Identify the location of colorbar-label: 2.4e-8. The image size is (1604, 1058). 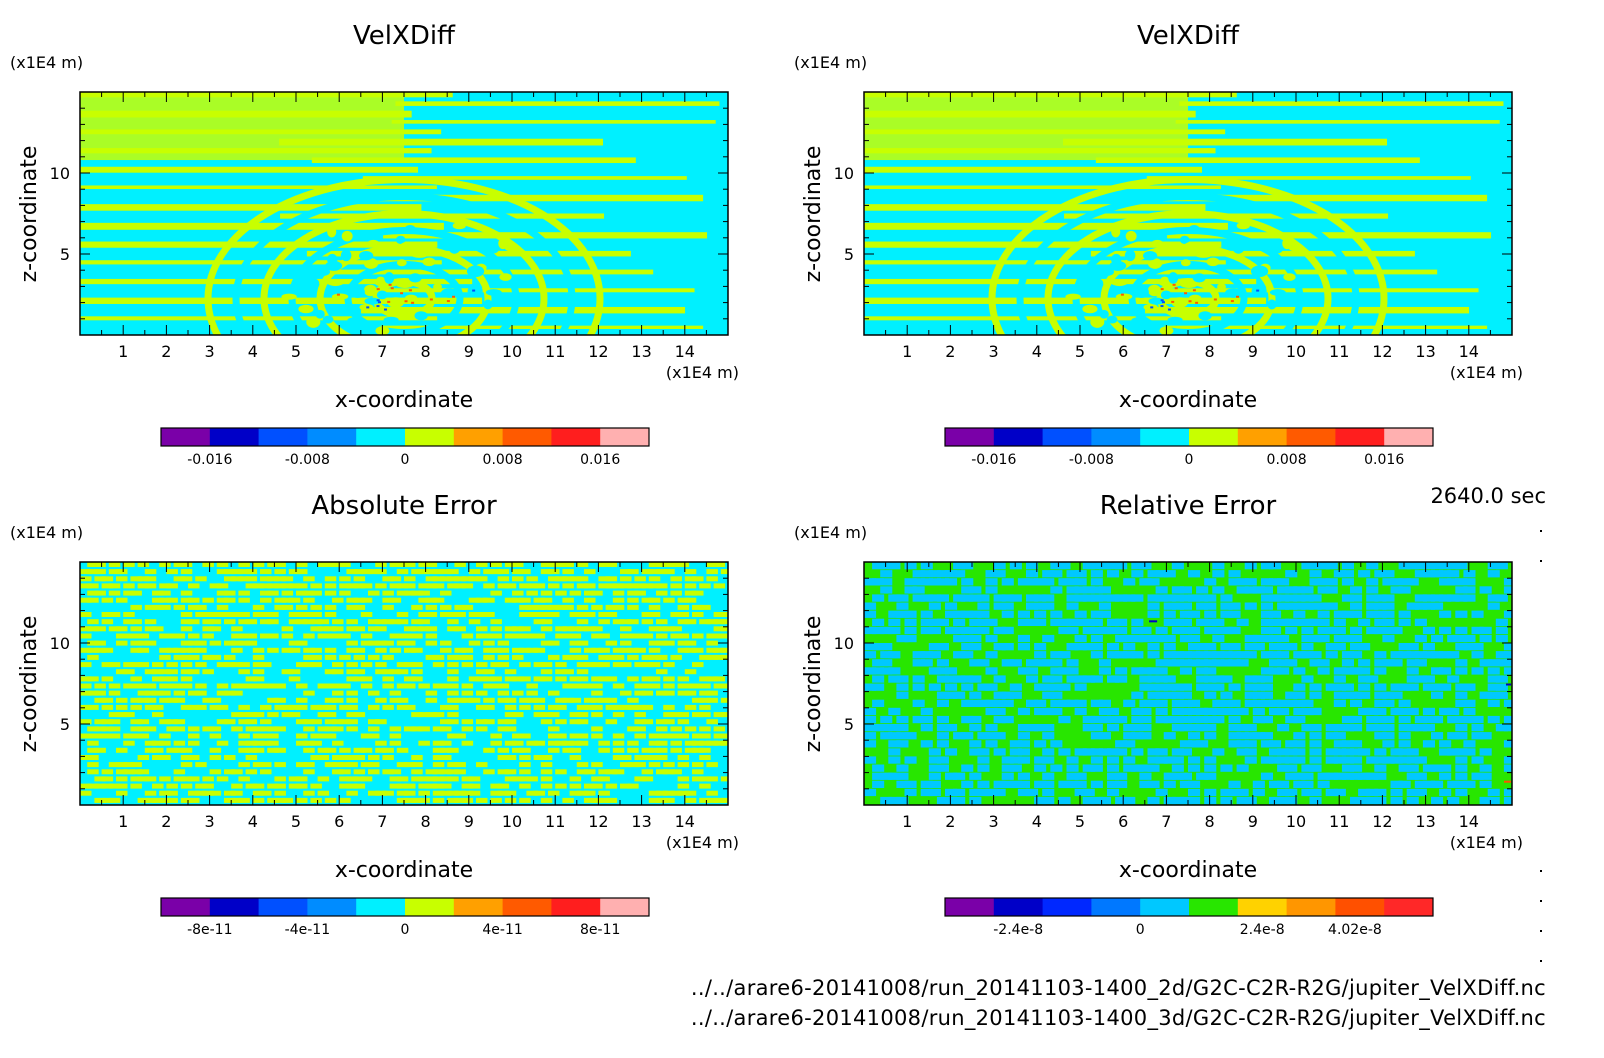
(1262, 930).